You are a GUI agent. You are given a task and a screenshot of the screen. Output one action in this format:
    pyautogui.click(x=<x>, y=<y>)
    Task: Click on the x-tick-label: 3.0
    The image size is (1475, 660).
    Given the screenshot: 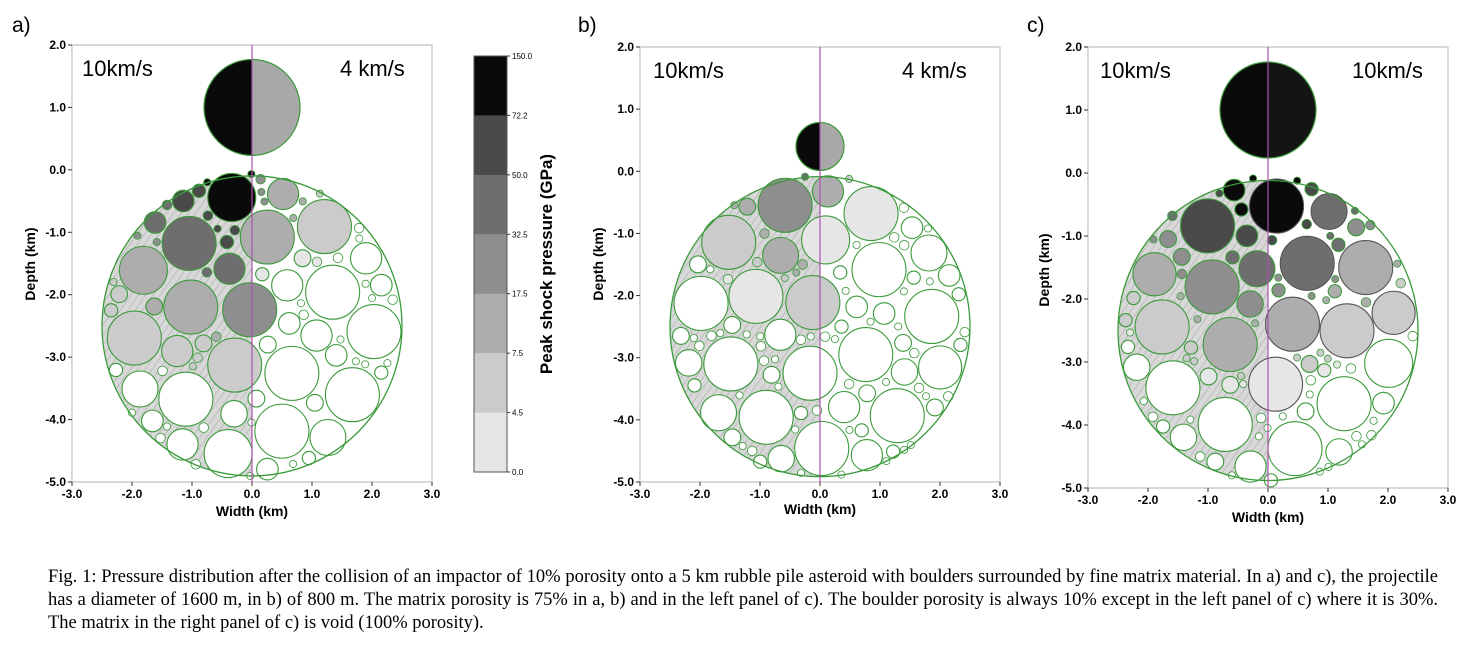 What is the action you would take?
    pyautogui.click(x=1000, y=494)
    